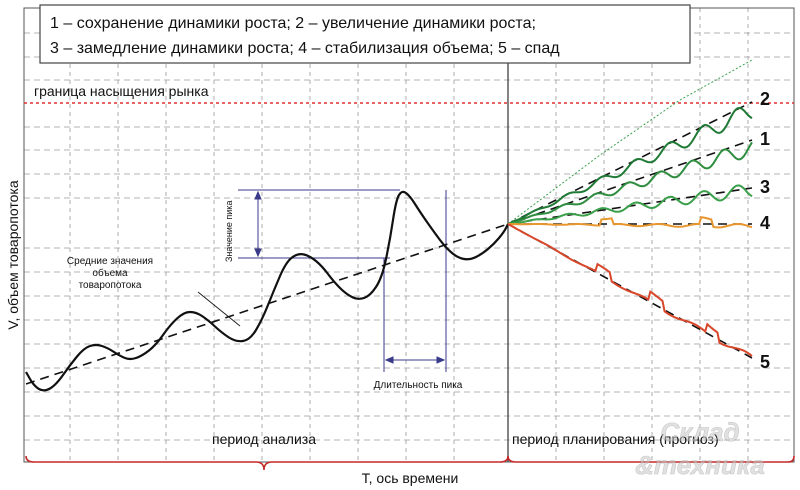  What do you see at coordinates (651, 459) in the screenshot?
I see `planning-period-bracket` at bounding box center [651, 459].